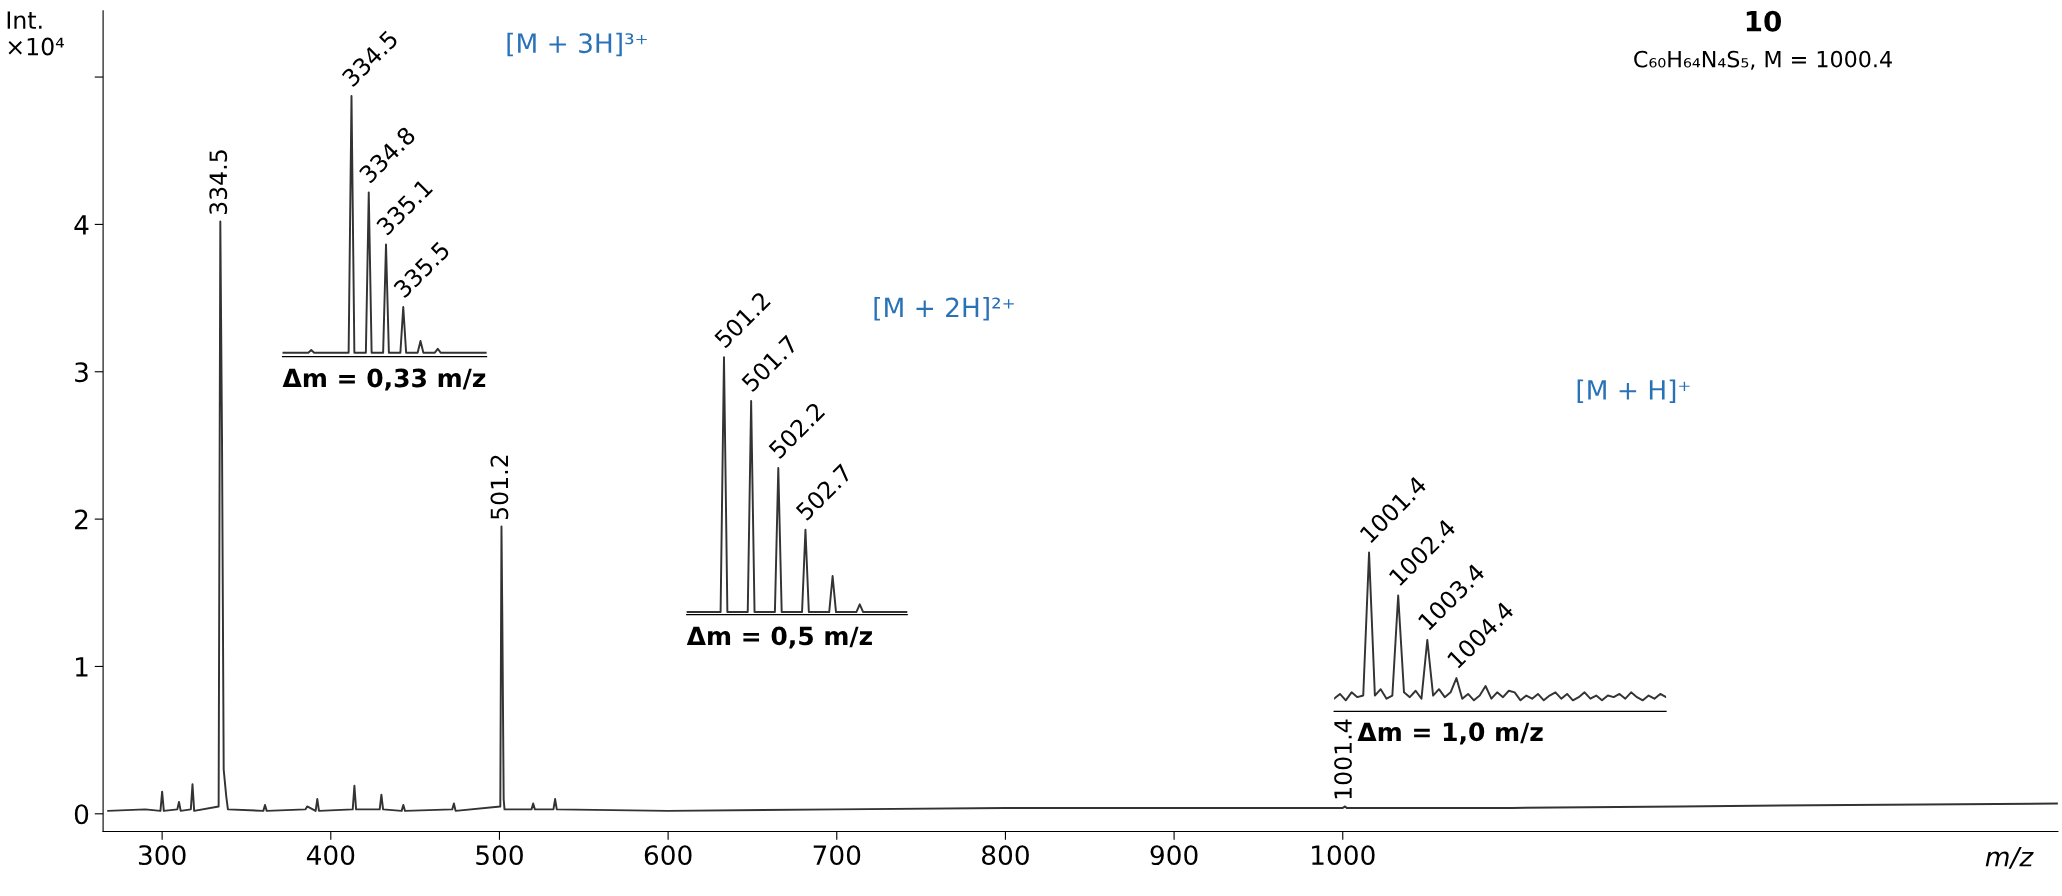 The image size is (2062, 896). What do you see at coordinates (81, 372) in the screenshot?
I see `y-tick-label: 3` at bounding box center [81, 372].